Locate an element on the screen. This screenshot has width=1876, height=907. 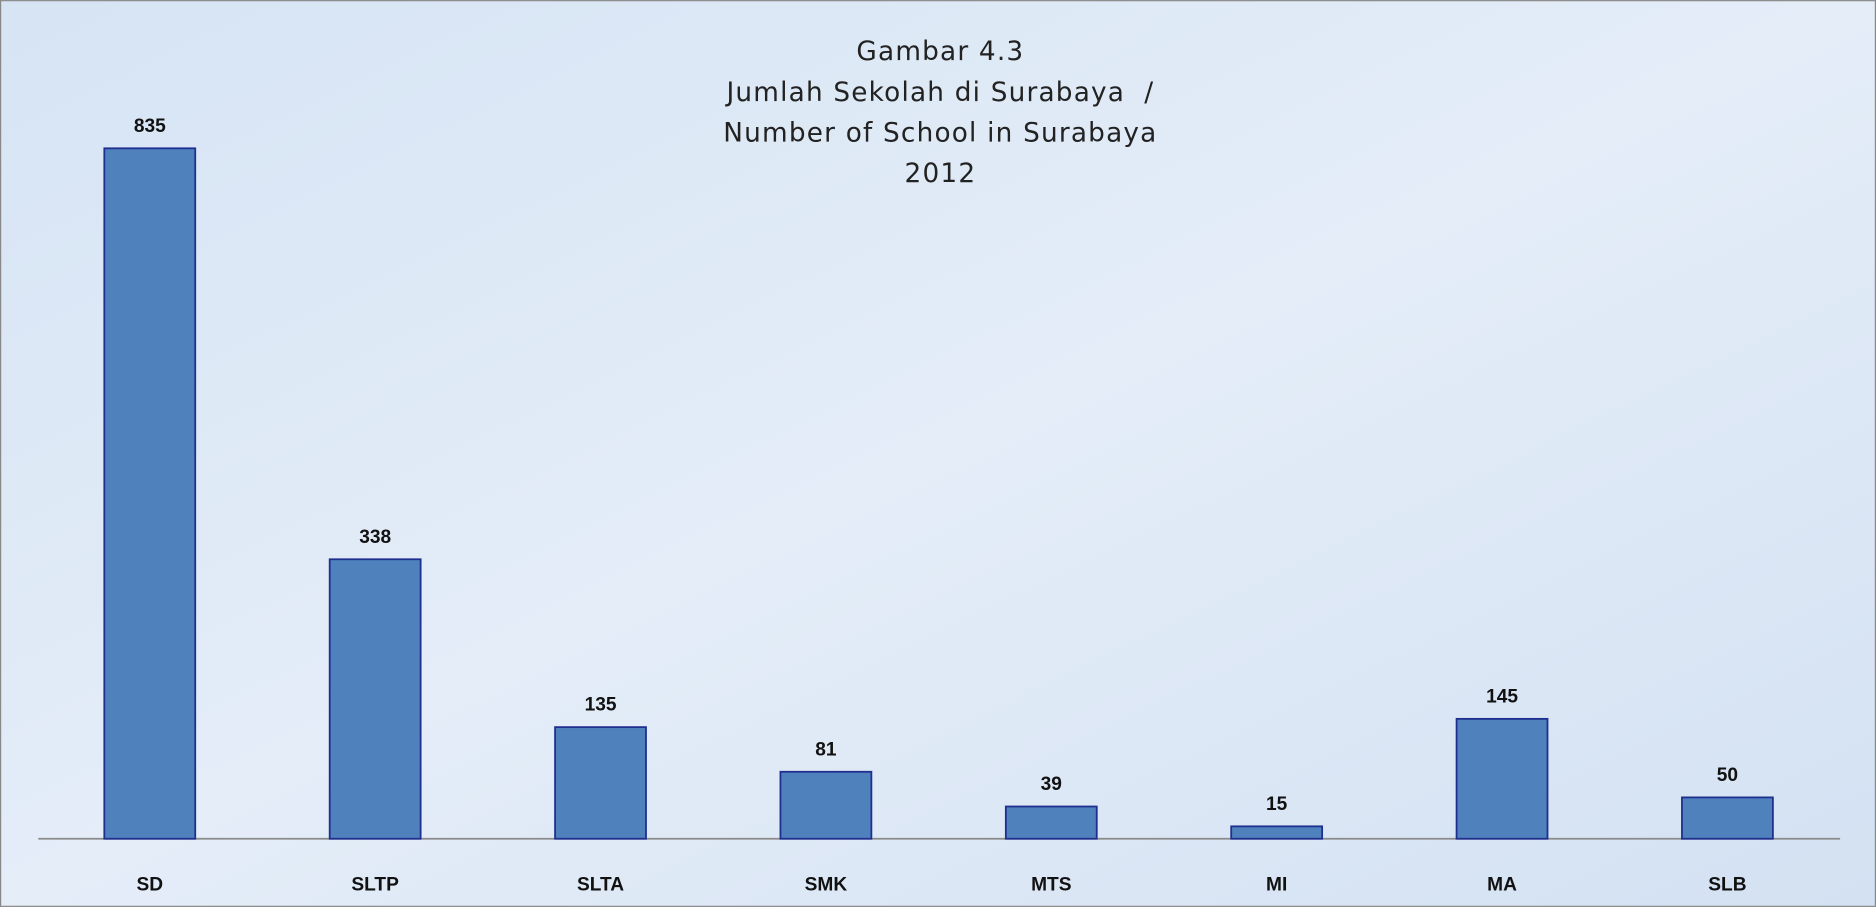
x-tick-label: SLTA is located at coordinates (600, 884).